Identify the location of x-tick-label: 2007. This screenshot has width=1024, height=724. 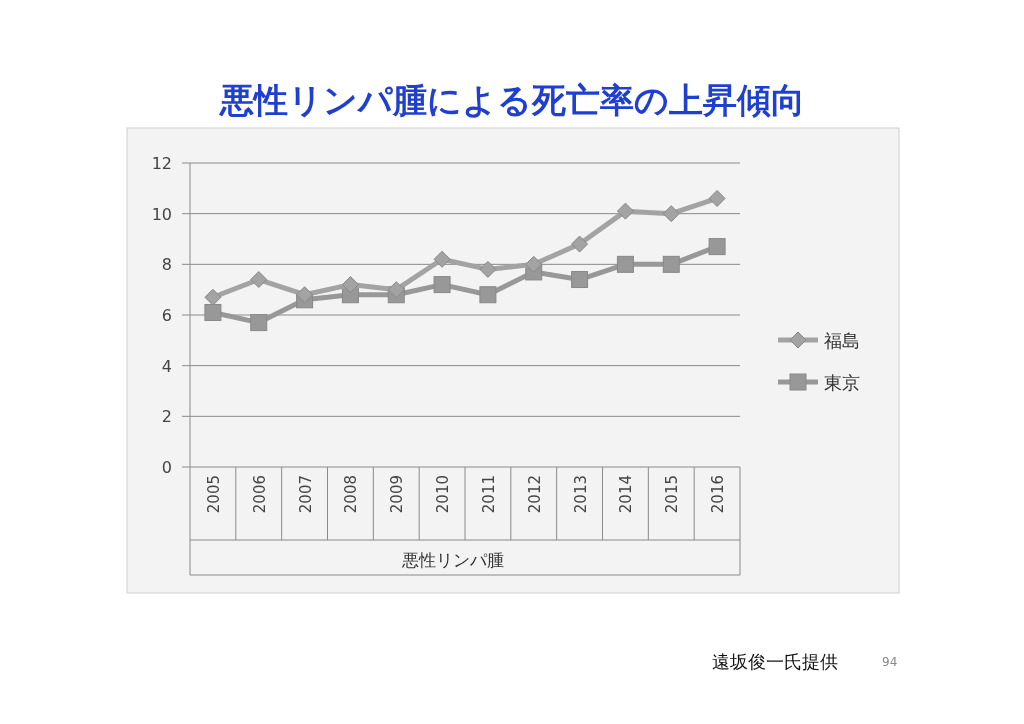
(305, 494).